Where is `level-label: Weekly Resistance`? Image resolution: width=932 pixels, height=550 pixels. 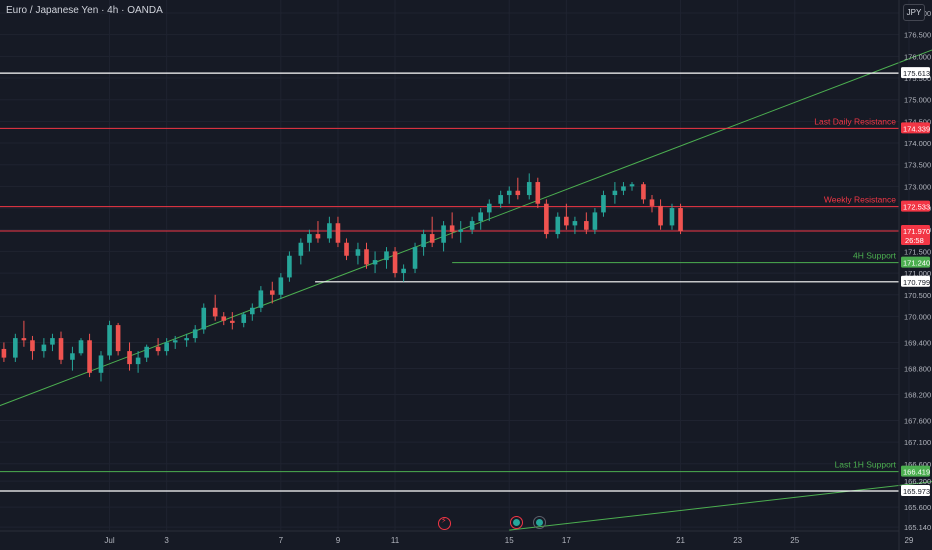 level-label: Weekly Resistance is located at coordinates (860, 200).